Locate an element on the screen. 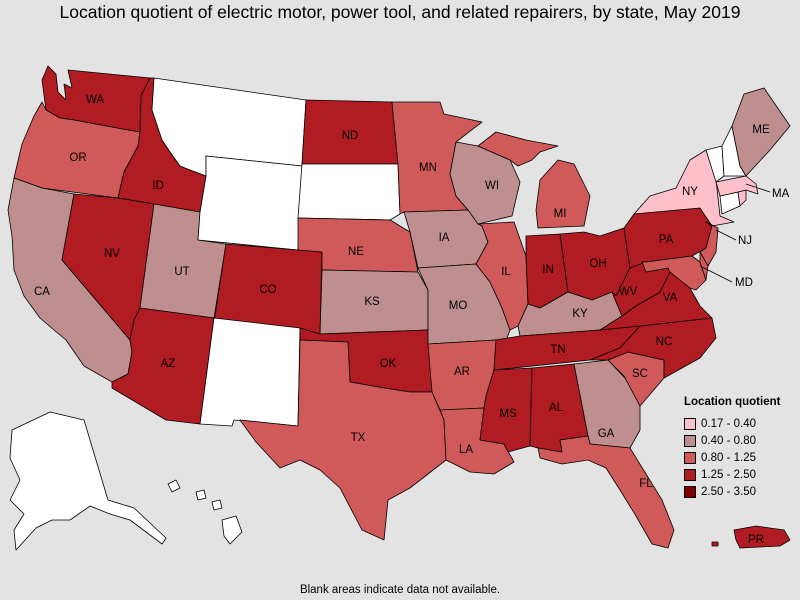 Image resolution: width=800 pixels, height=600 pixels. state-label-mn: MN is located at coordinates (428, 168).